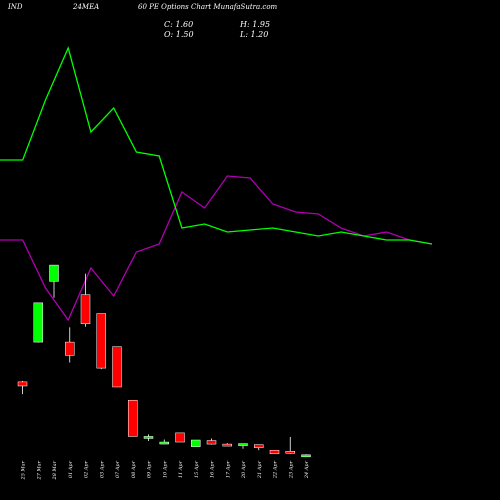 Image resolution: width=500 pixels, height=500 pixels. What do you see at coordinates (71, 469) in the screenshot?
I see `x-tick-label: 01 Apr` at bounding box center [71, 469].